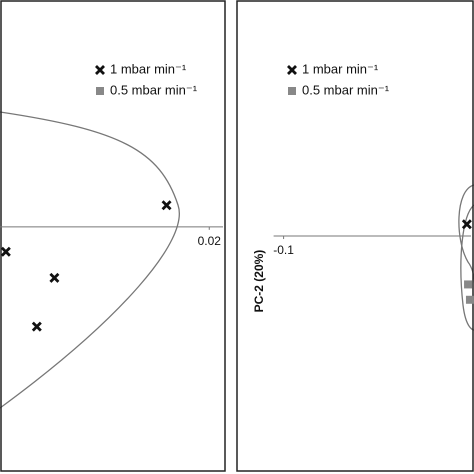 This screenshot has width=474, height=474. Describe the element at coordinates (259, 281) in the screenshot. I see `y-axis-label: PC-2 (20%)` at that location.